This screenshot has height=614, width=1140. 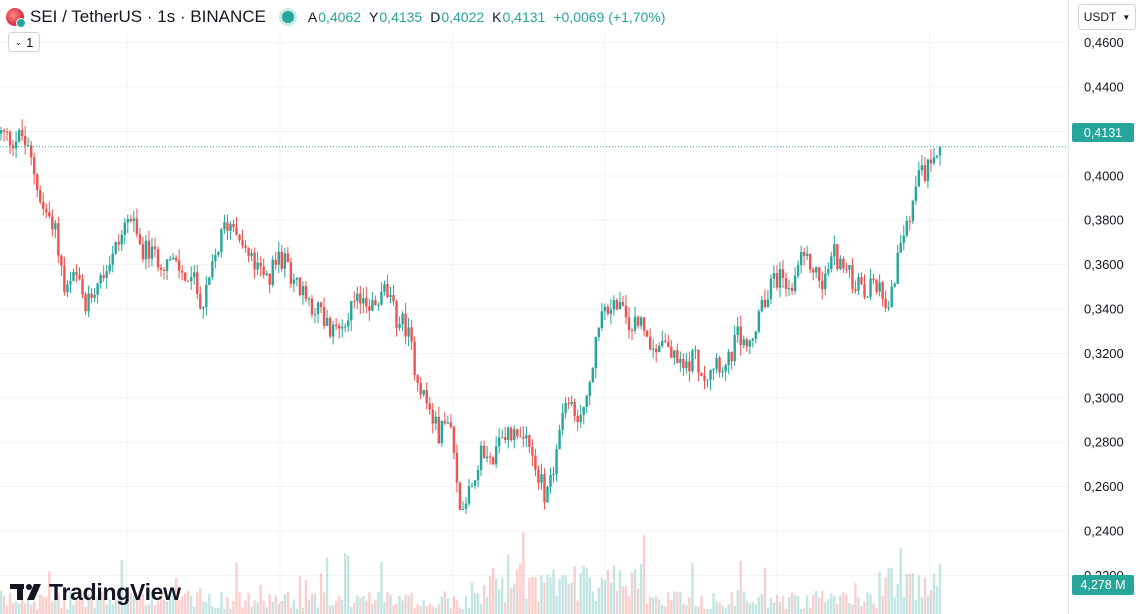 What do you see at coordinates (95, 592) in the screenshot?
I see `tradingview-brand: TradingView` at bounding box center [95, 592].